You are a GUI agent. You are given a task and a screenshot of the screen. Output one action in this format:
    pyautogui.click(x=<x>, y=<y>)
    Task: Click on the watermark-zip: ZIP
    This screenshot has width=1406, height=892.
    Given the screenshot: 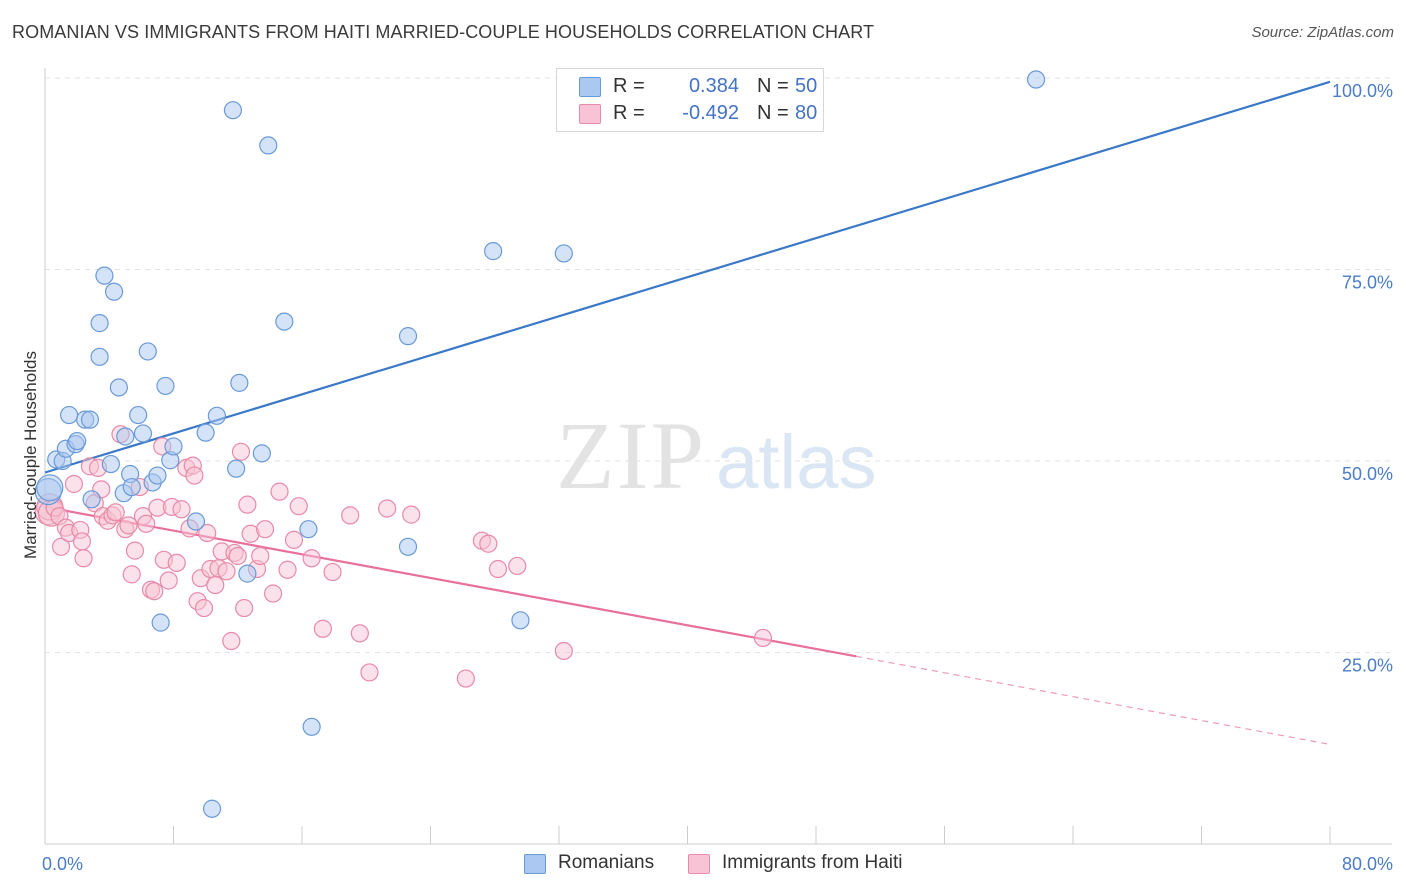 What is the action you would take?
    pyautogui.click(x=631, y=455)
    